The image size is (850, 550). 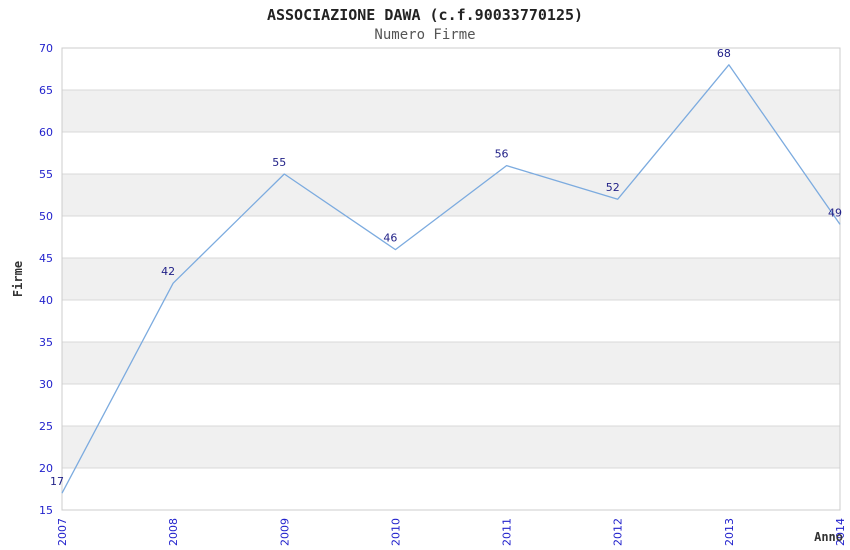 I want to click on x-tick-label: 2013, so click(x=729, y=532).